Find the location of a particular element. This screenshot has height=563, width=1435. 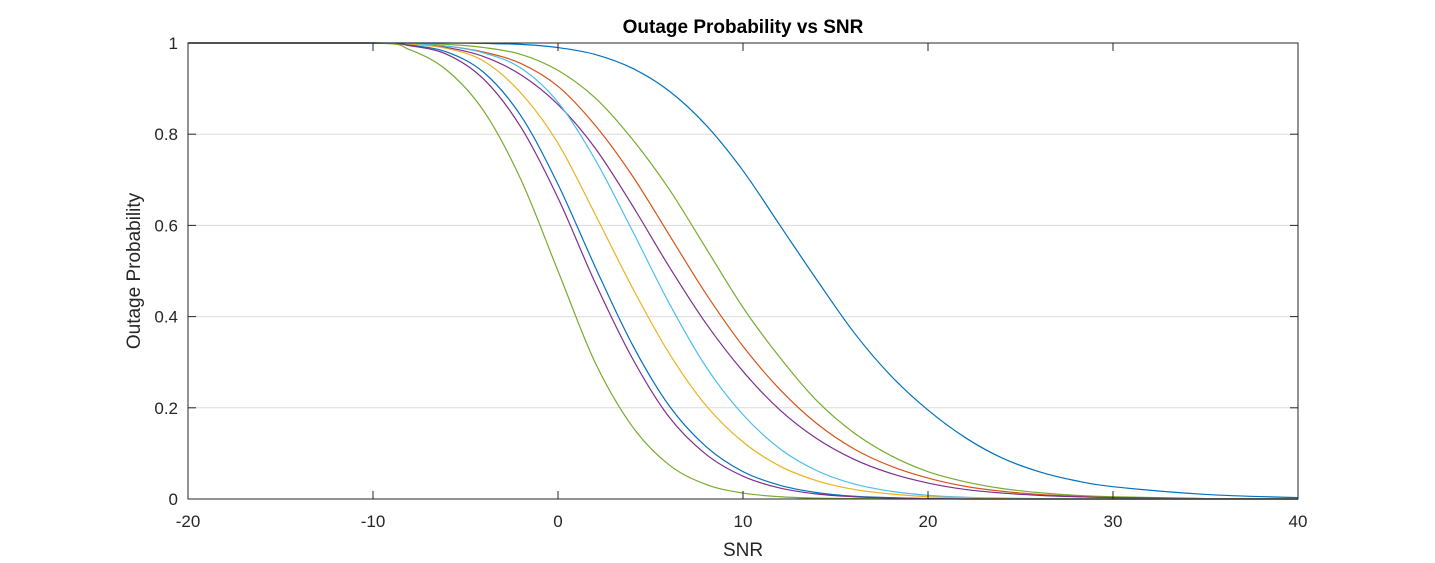

x-tick-label: -10 is located at coordinates (373, 521).